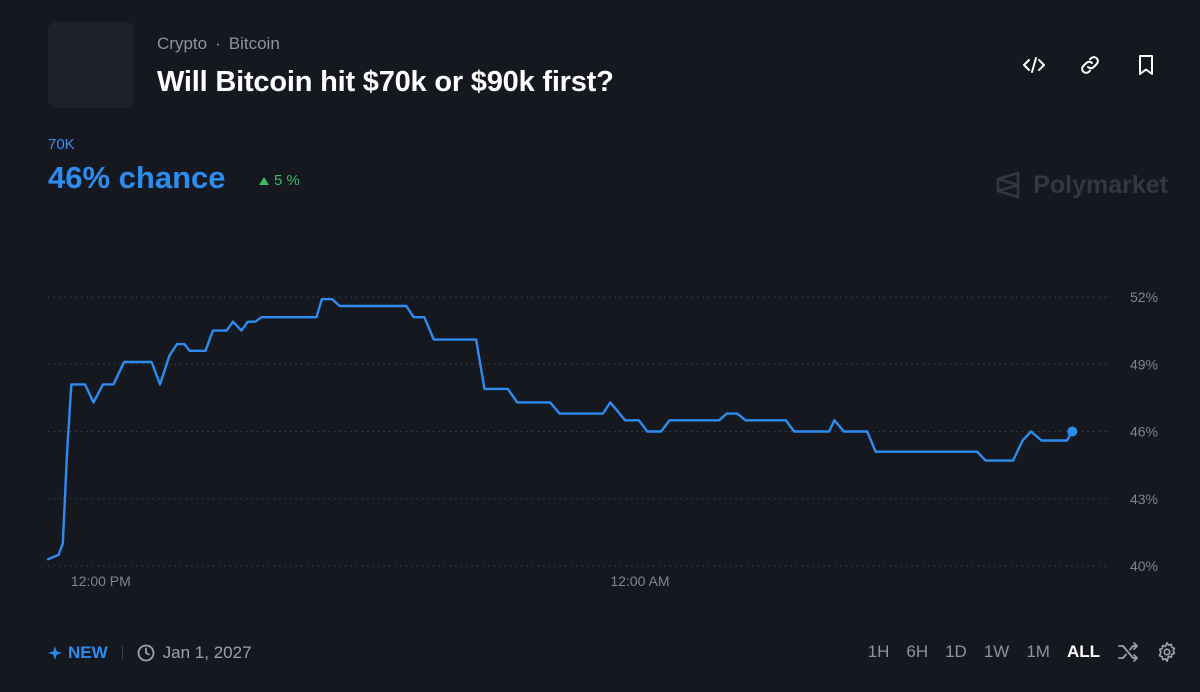 The image size is (1200, 692). I want to click on footer-left: NEW Jan 1, 2027, so click(150, 653).